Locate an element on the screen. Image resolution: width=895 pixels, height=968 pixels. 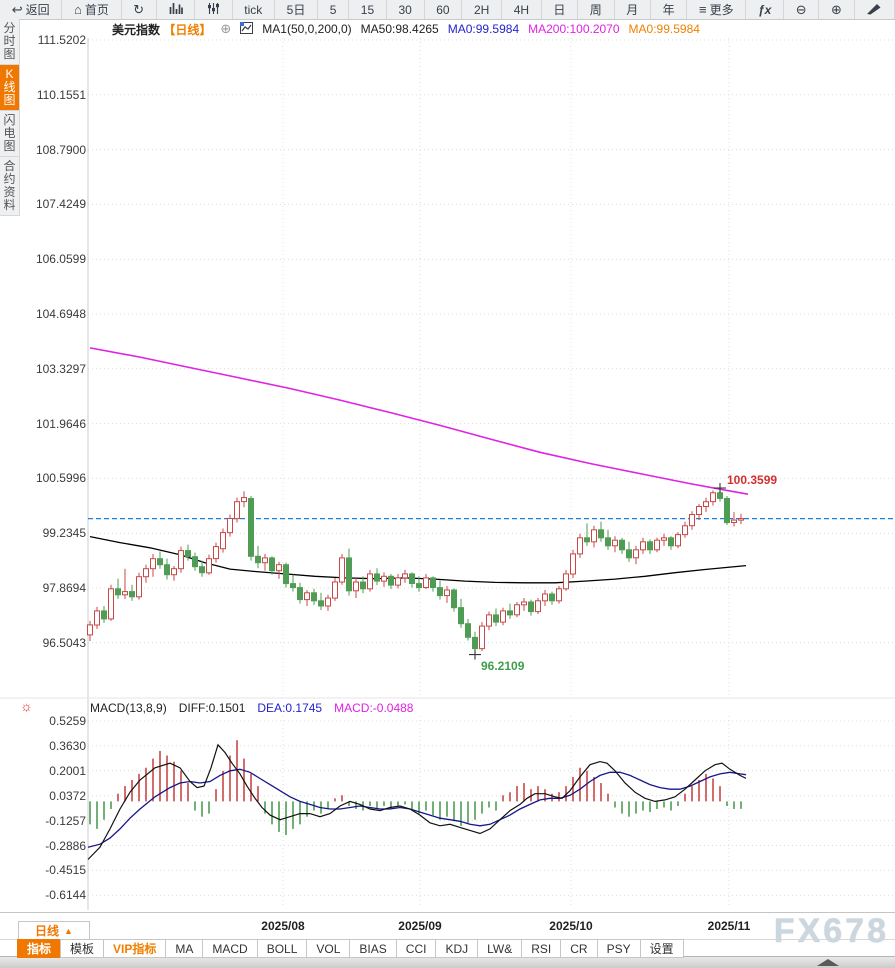
daily-button: 日 is located at coordinates (560, 9).